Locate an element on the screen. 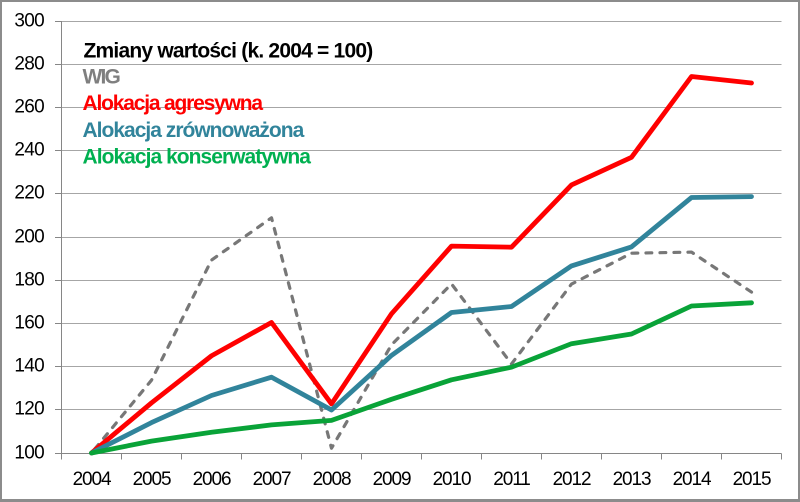  svg-text: 140 is located at coordinates (29, 366).